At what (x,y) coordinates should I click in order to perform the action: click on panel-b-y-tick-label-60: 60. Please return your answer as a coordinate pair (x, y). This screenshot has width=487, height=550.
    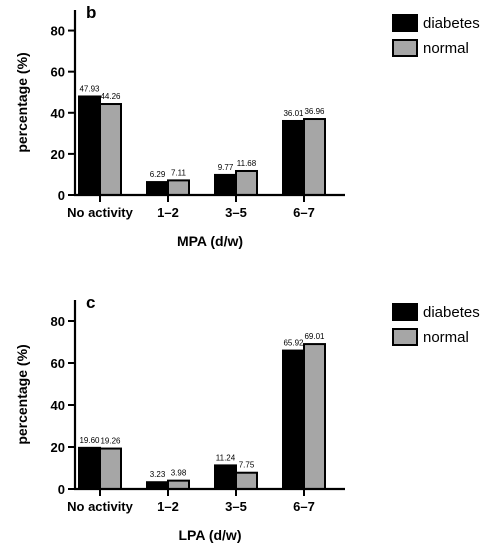
    Looking at the image, I should click on (58, 72).